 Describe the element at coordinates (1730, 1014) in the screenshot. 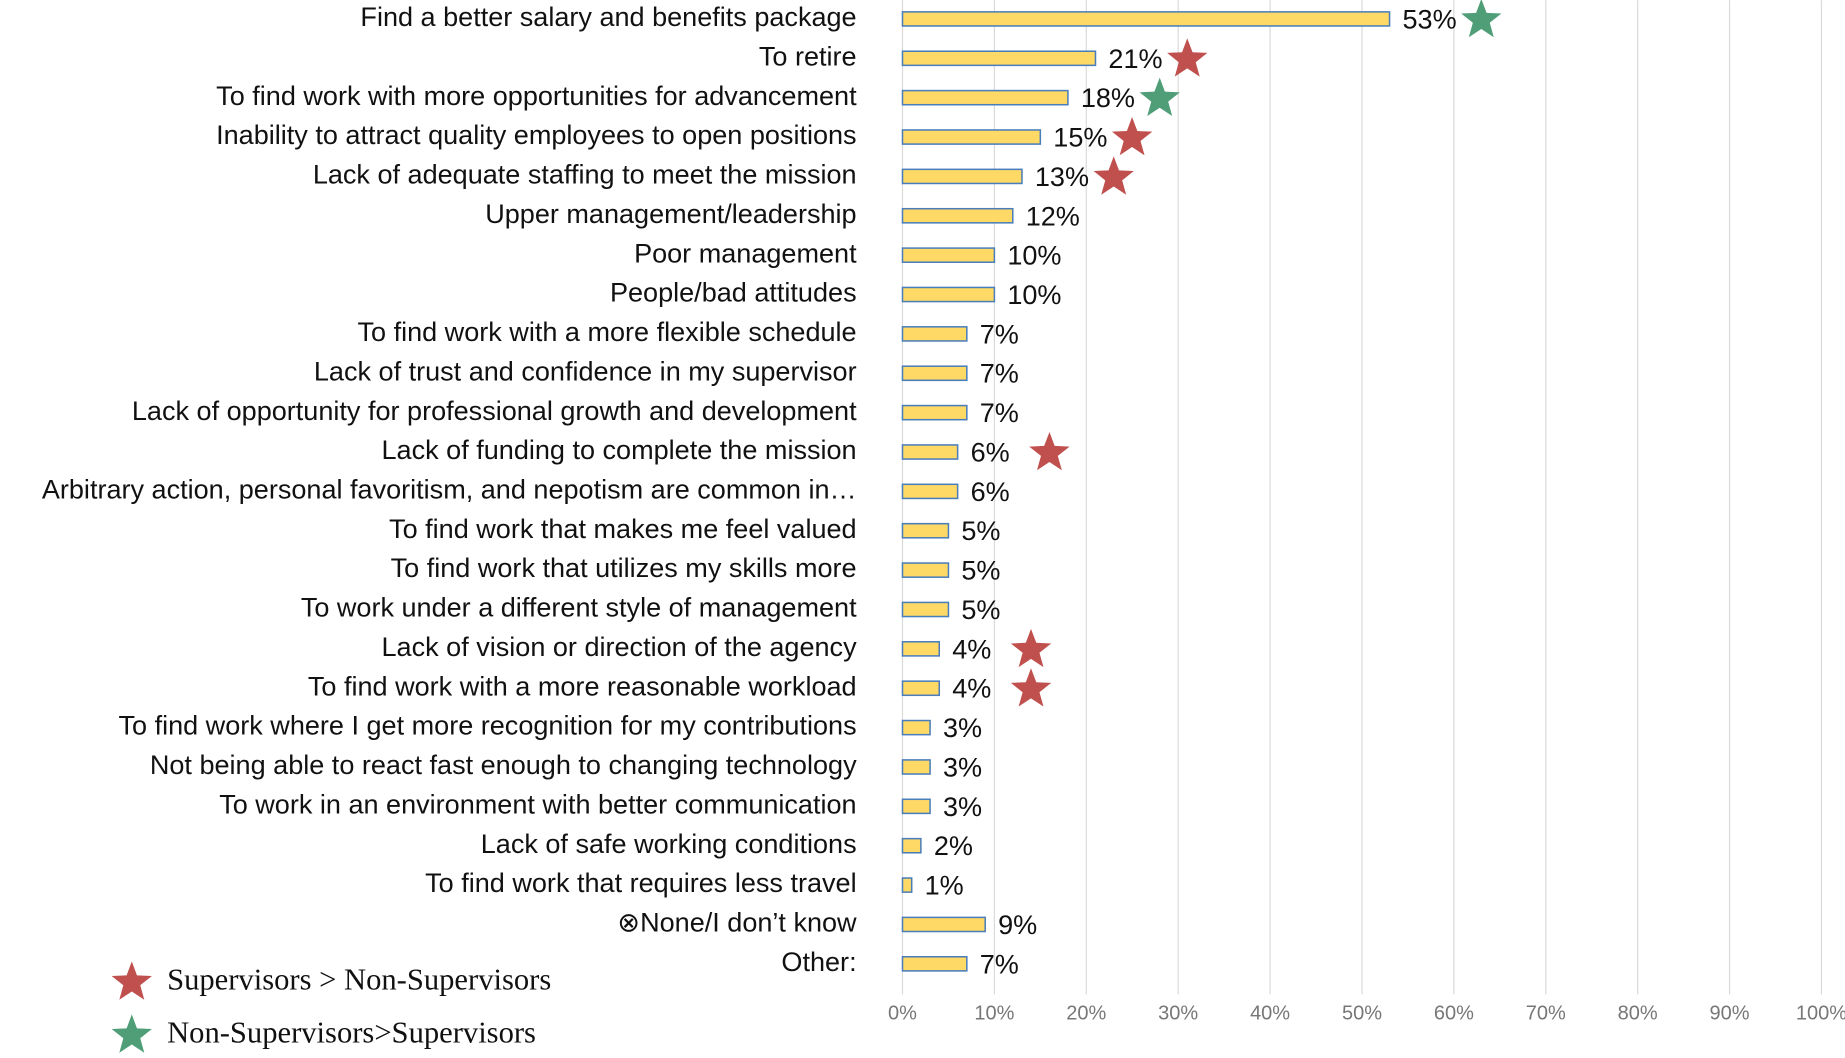

I see `x-tick-label: 90%` at that location.